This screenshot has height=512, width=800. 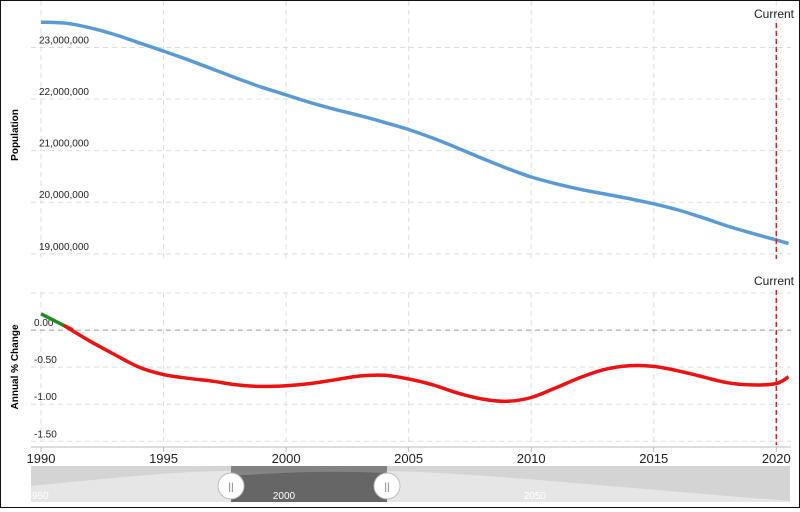 What do you see at coordinates (64, 40) in the screenshot?
I see `y-tick-label: 23,000,000` at bounding box center [64, 40].